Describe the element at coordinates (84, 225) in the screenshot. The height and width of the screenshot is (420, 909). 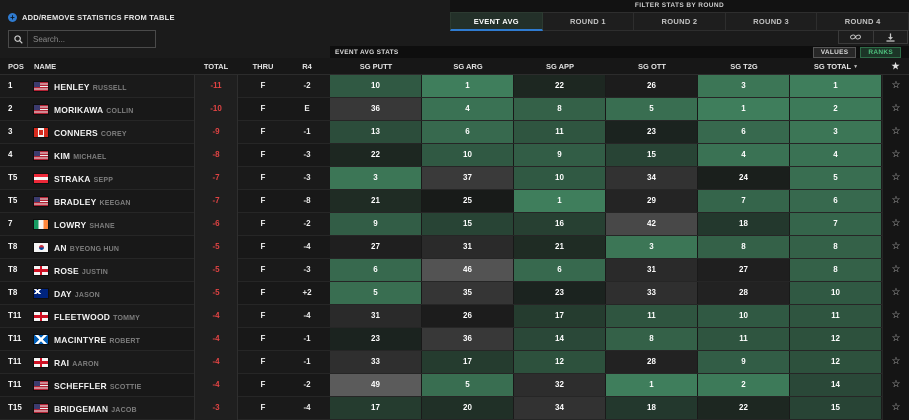
I see `player-name-cell: LOWRY SHANE` at that location.